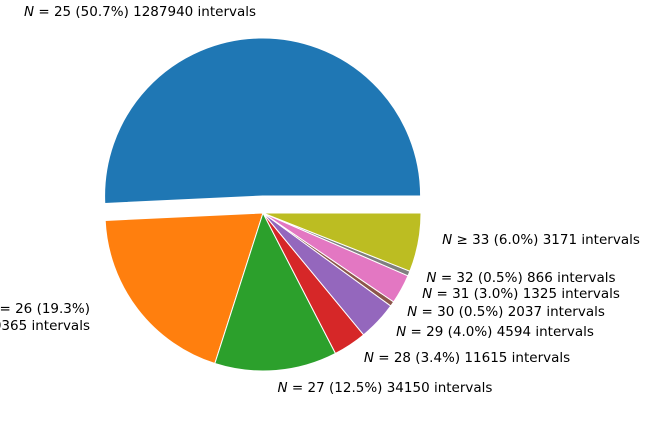  I want to click on slice-label-n32: N = 32 (0.5%) 866 intervals, so click(520, 278).